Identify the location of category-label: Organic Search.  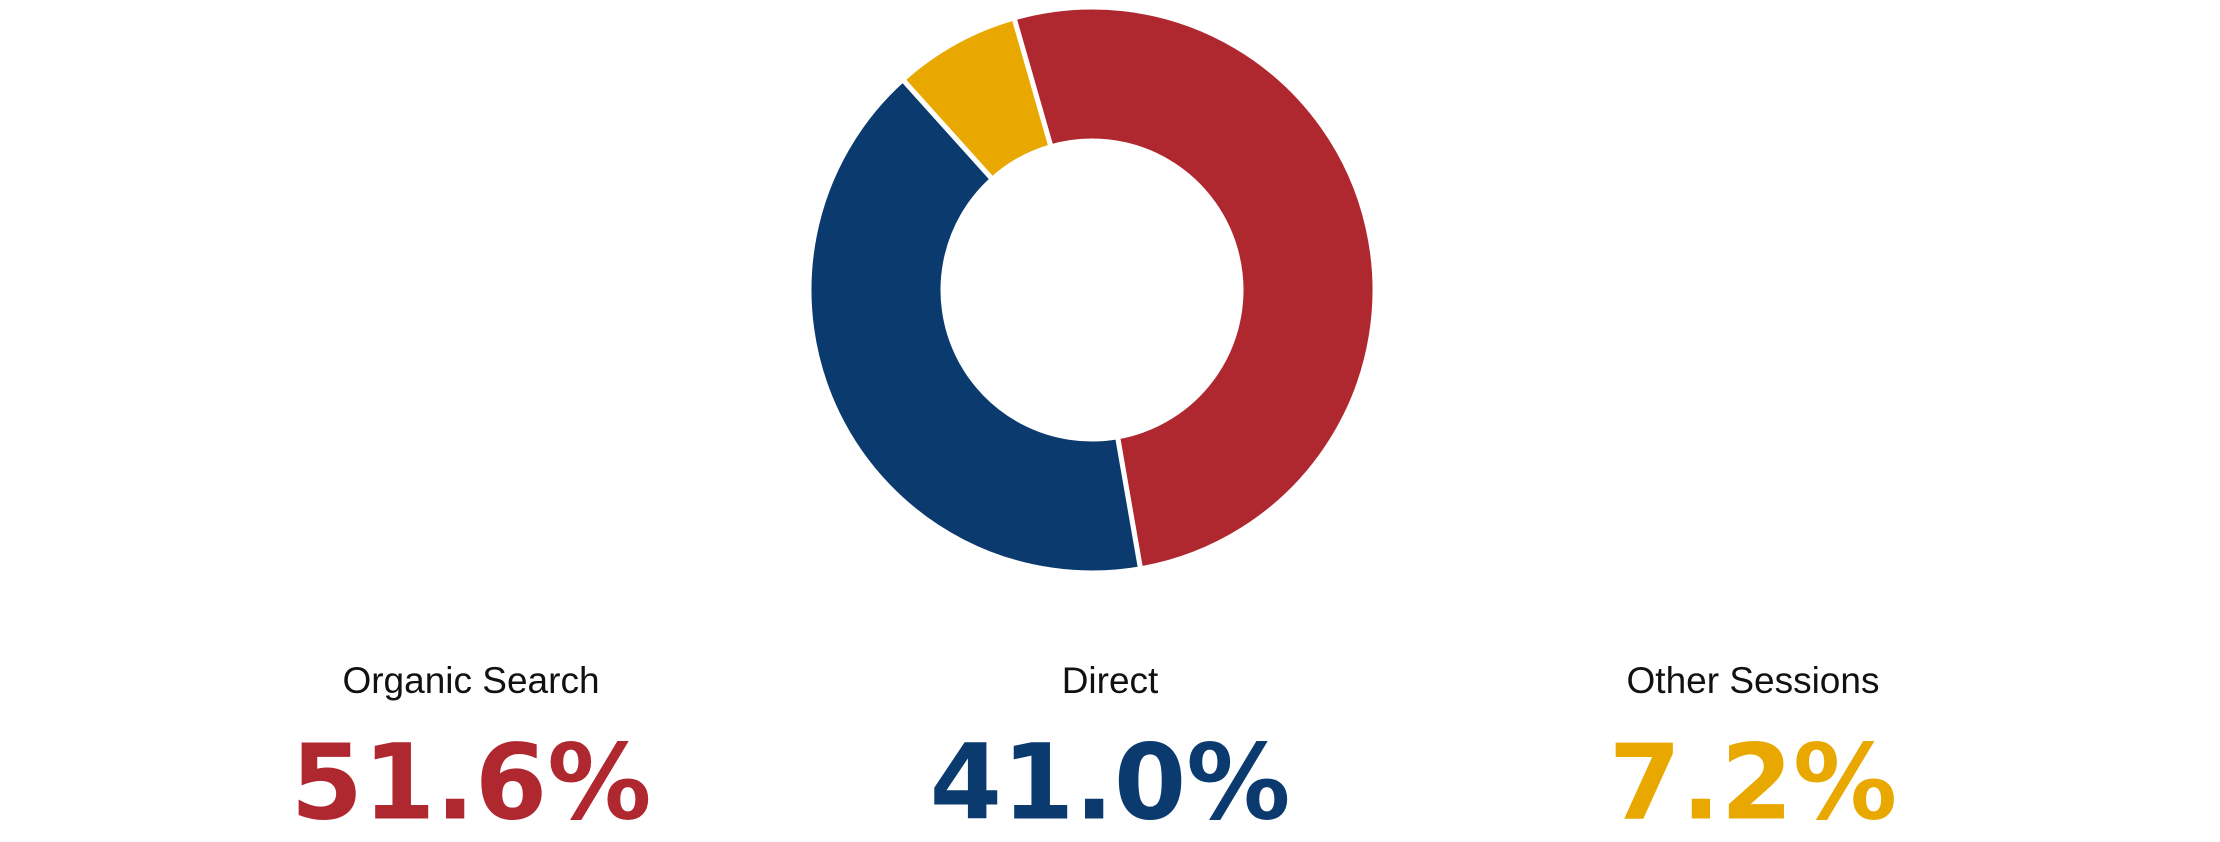
(470, 680).